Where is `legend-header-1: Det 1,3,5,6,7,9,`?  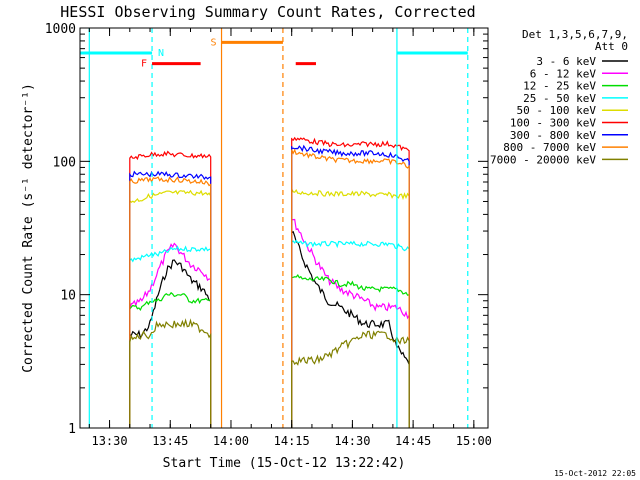 legend-header-1: Det 1,3,5,6,7,9, is located at coordinates (575, 34).